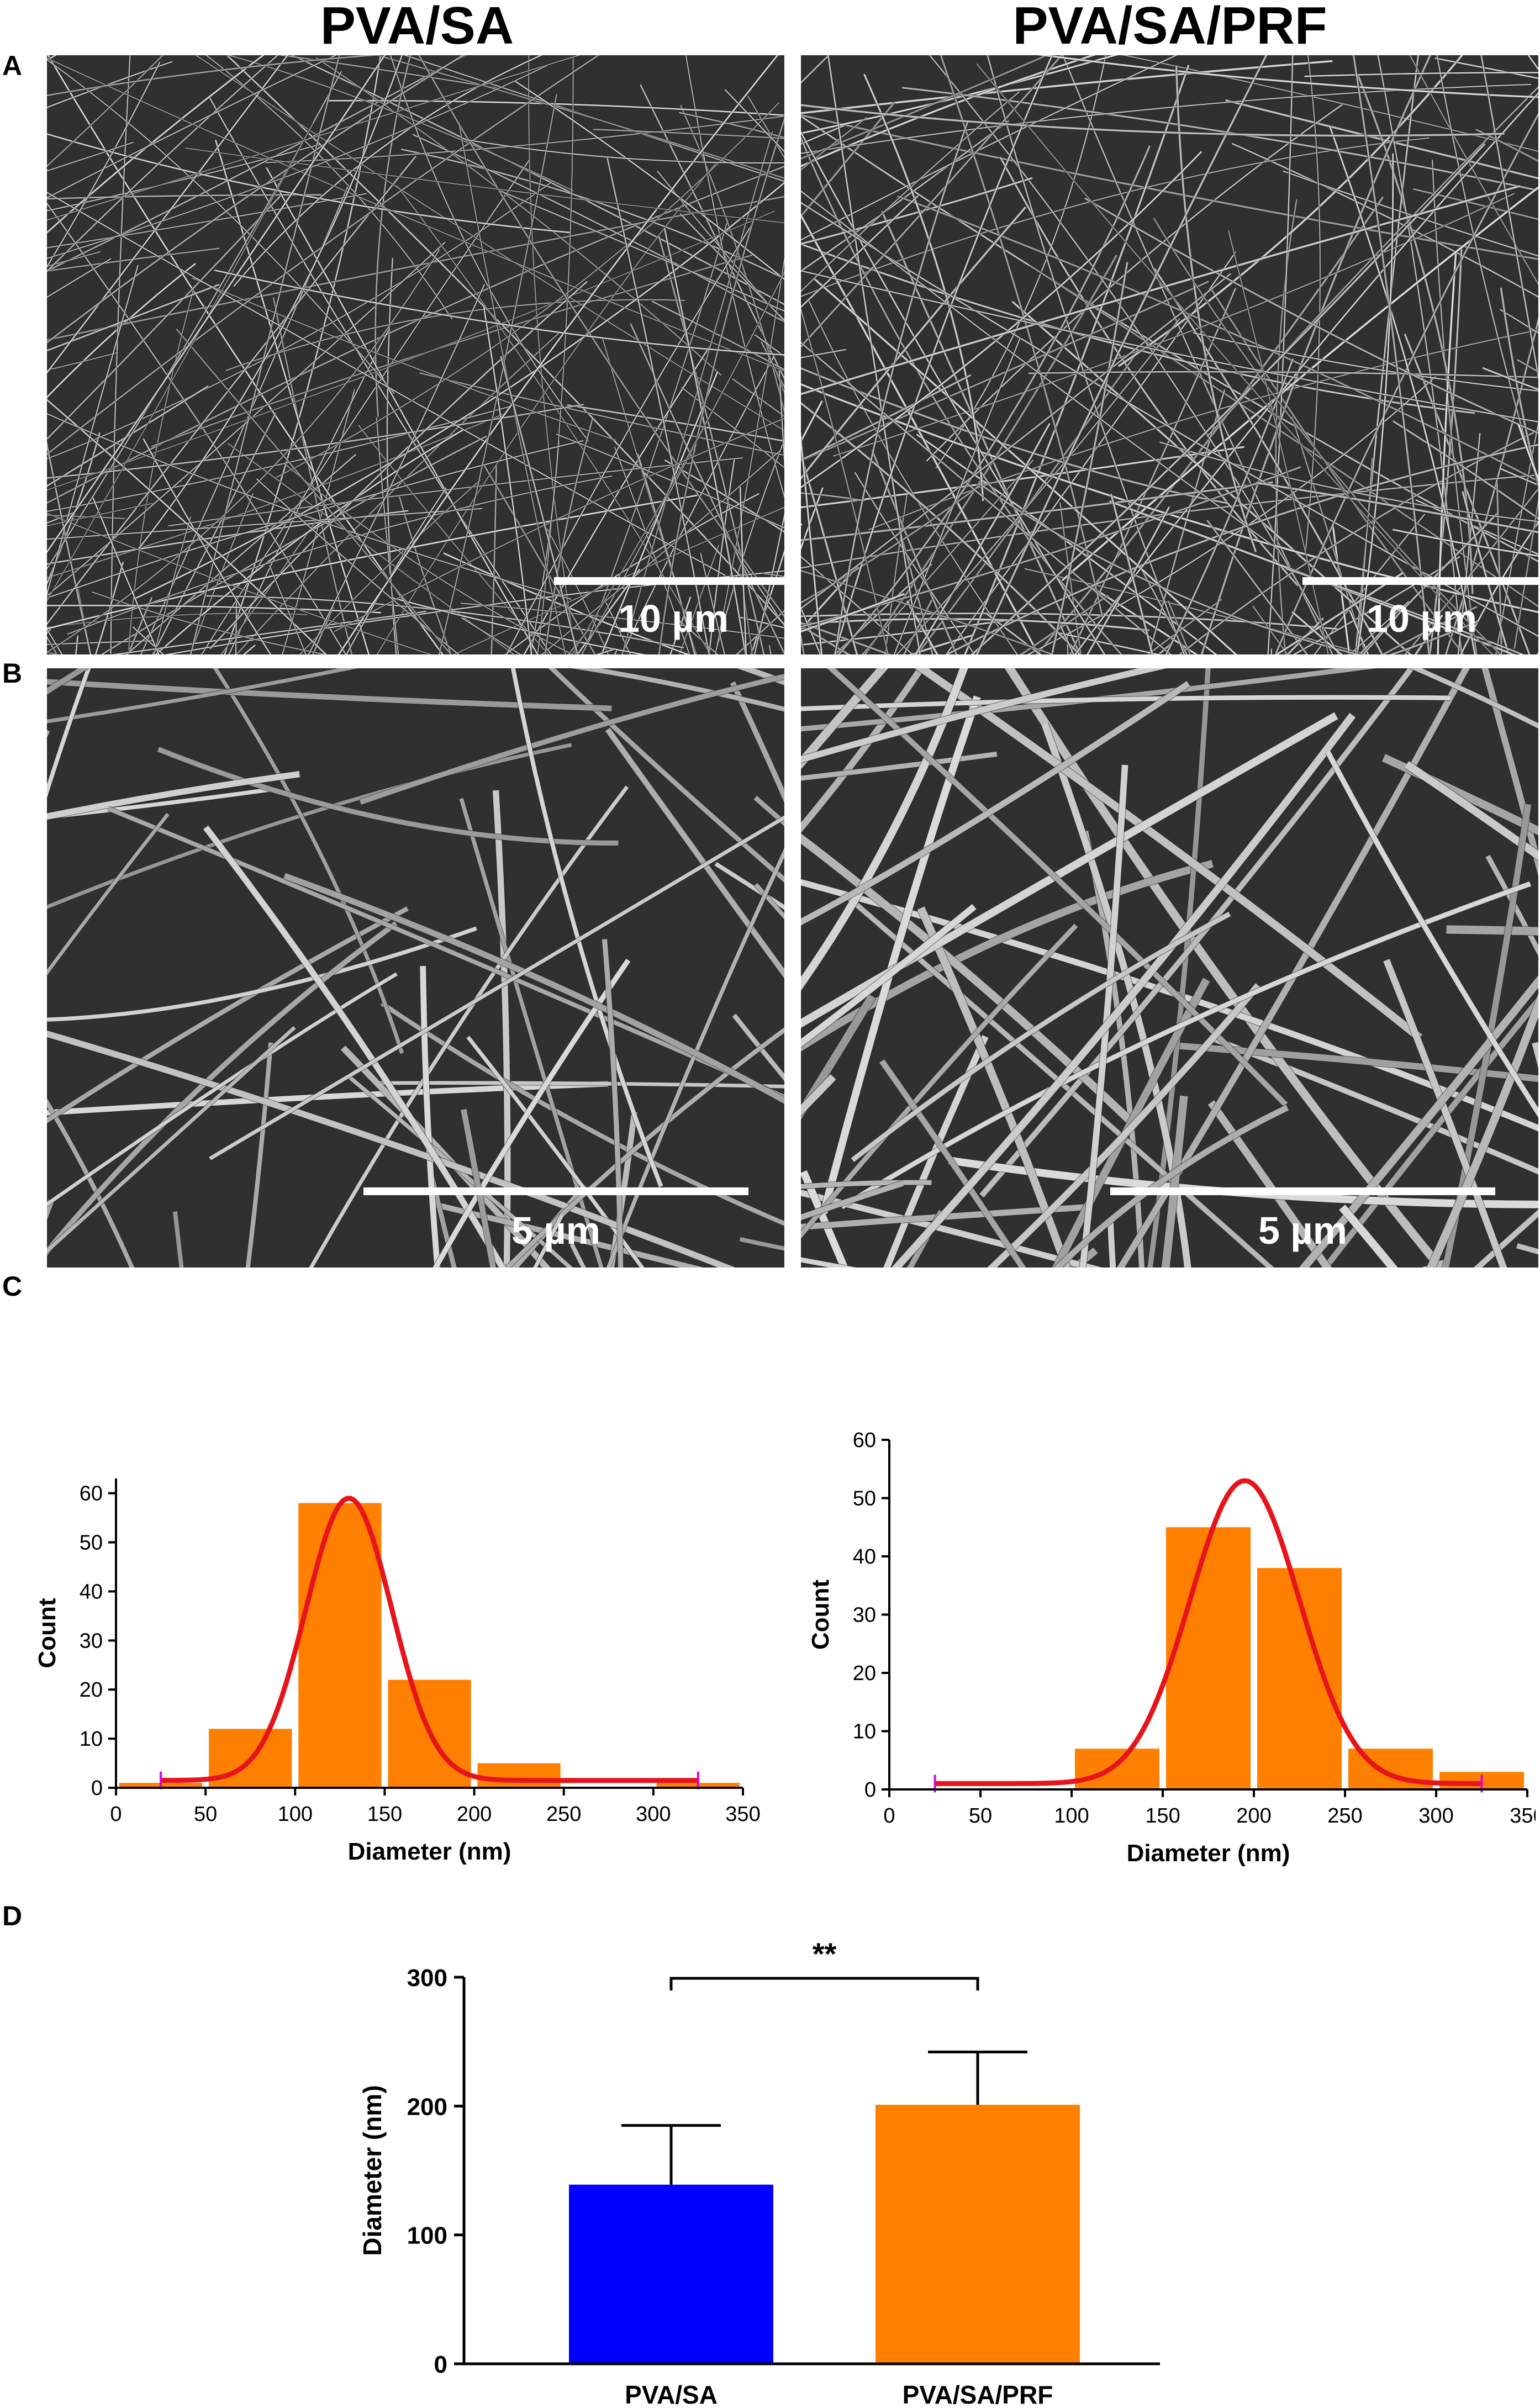 The width and height of the screenshot is (1540, 2408). What do you see at coordinates (1420, 581) in the screenshot?
I see `scale-bar` at bounding box center [1420, 581].